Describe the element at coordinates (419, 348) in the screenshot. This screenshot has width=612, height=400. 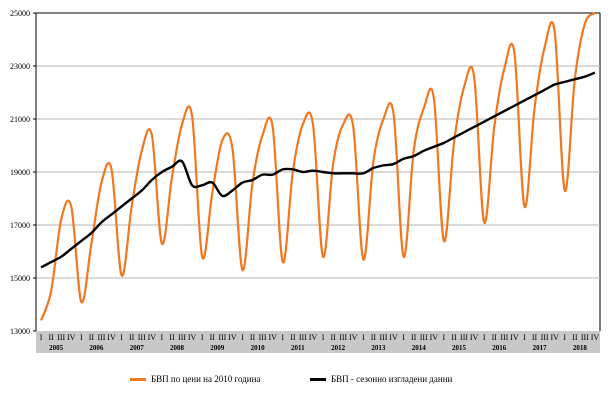
I see `x-tick-label-year: 2014` at that location.